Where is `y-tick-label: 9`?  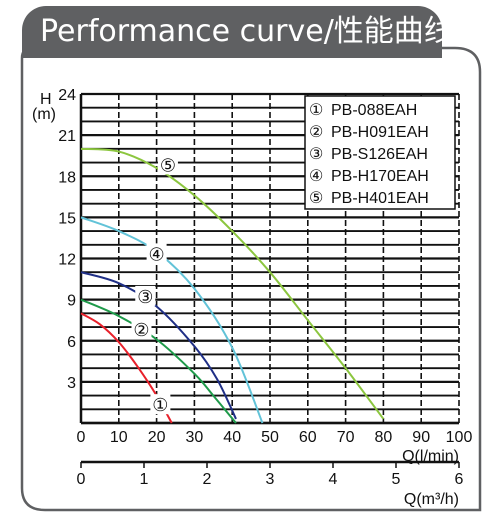 y-tick-label: 9 is located at coordinates (71, 301).